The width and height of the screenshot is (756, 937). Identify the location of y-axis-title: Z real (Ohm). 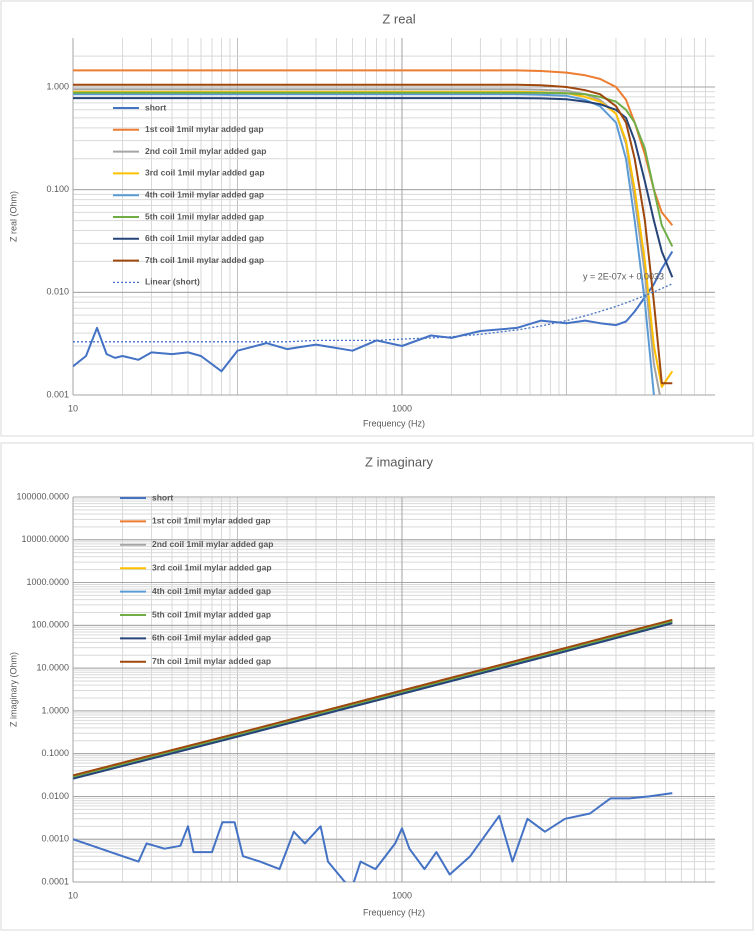
(13, 216).